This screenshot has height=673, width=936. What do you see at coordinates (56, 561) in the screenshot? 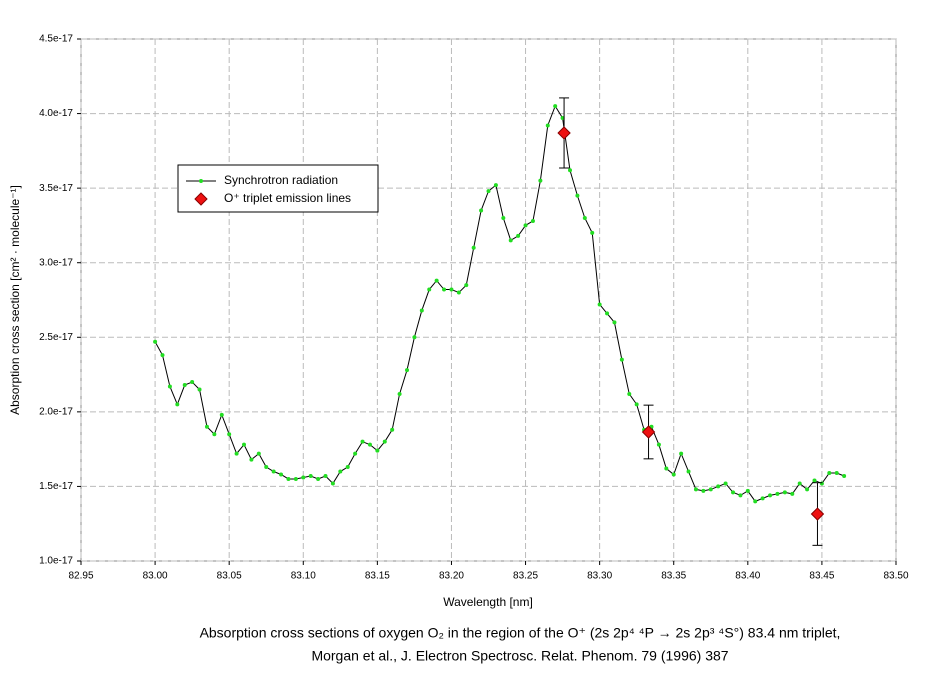
I see `y-tick-label: 1.0e-17` at bounding box center [56, 561].